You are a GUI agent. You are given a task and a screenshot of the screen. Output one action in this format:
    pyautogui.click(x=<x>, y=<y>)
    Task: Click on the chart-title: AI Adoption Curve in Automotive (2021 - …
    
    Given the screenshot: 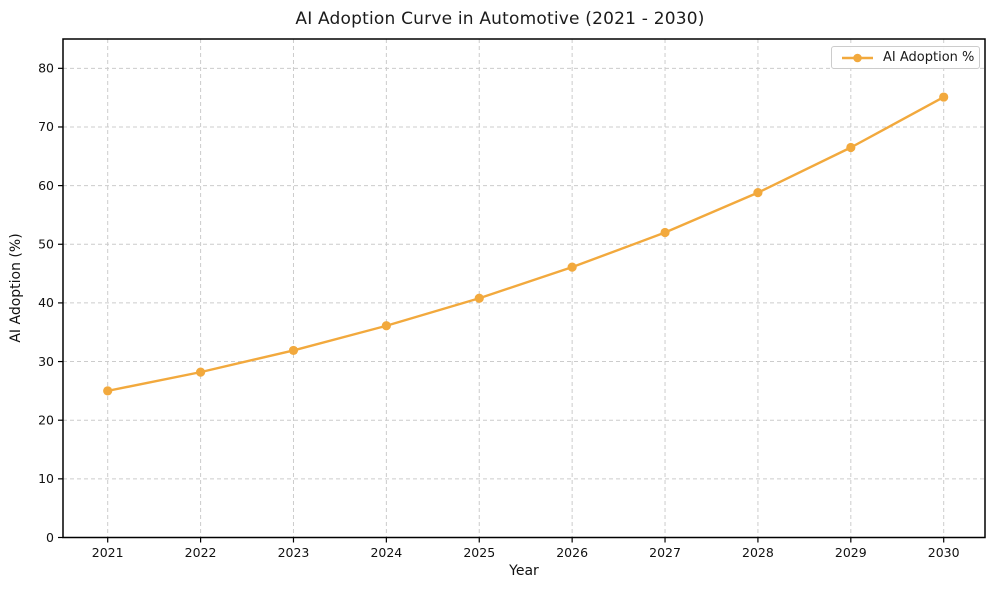 What is the action you would take?
    pyautogui.click(x=500, y=19)
    